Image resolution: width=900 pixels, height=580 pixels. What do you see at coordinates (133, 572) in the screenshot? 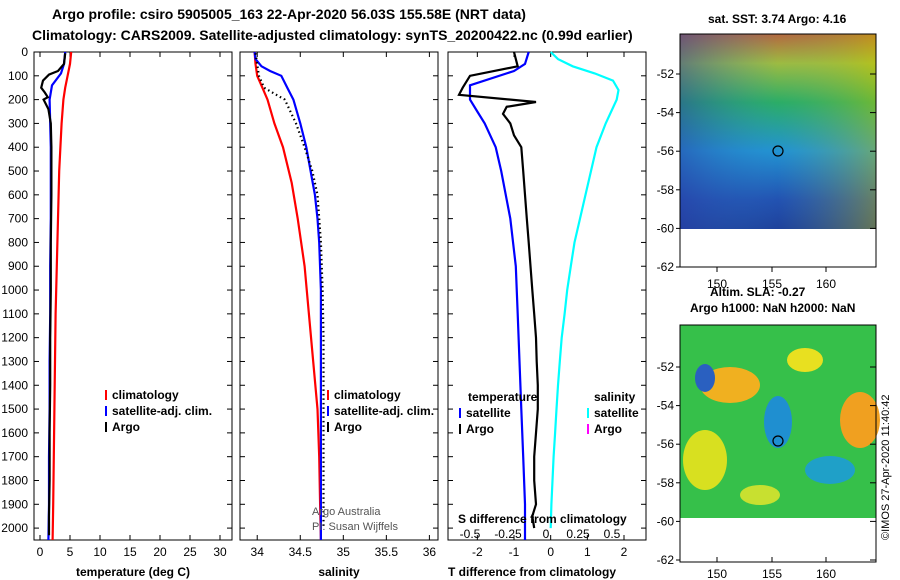
I see `x-axis-label: temperature (deg C)` at bounding box center [133, 572].